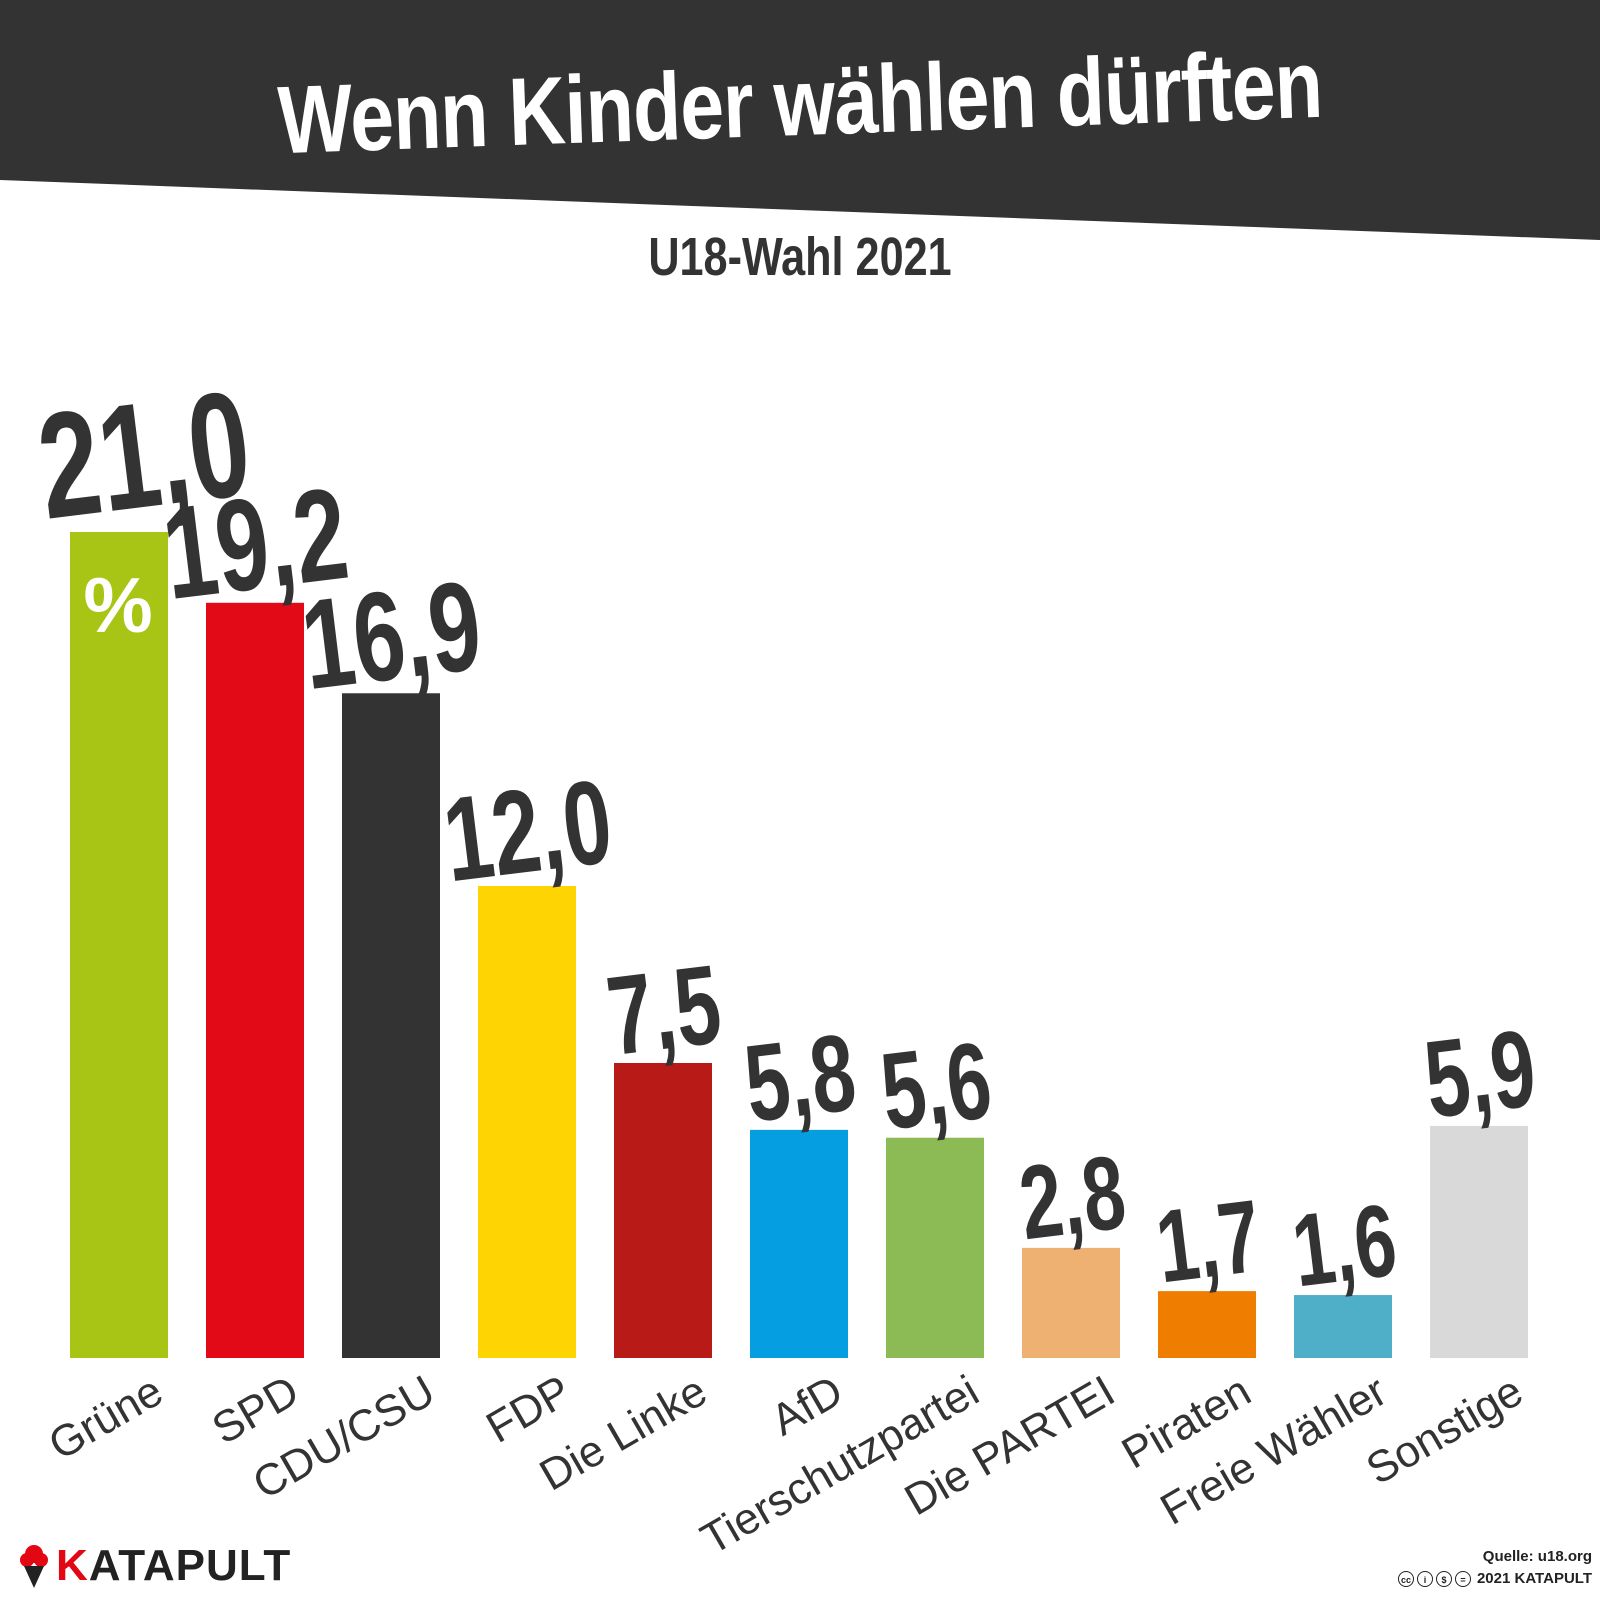  I want to click on brand-logo-icon, so click(34, 1566).